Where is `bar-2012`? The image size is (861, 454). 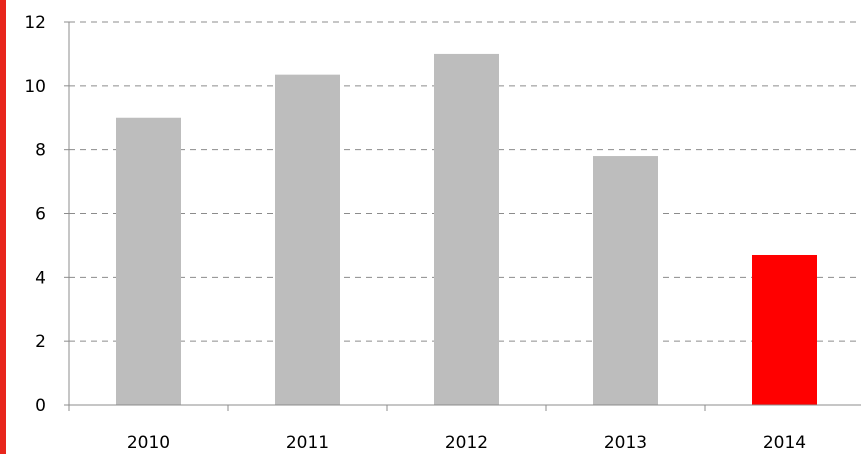
bar-2012 is located at coordinates (466, 229).